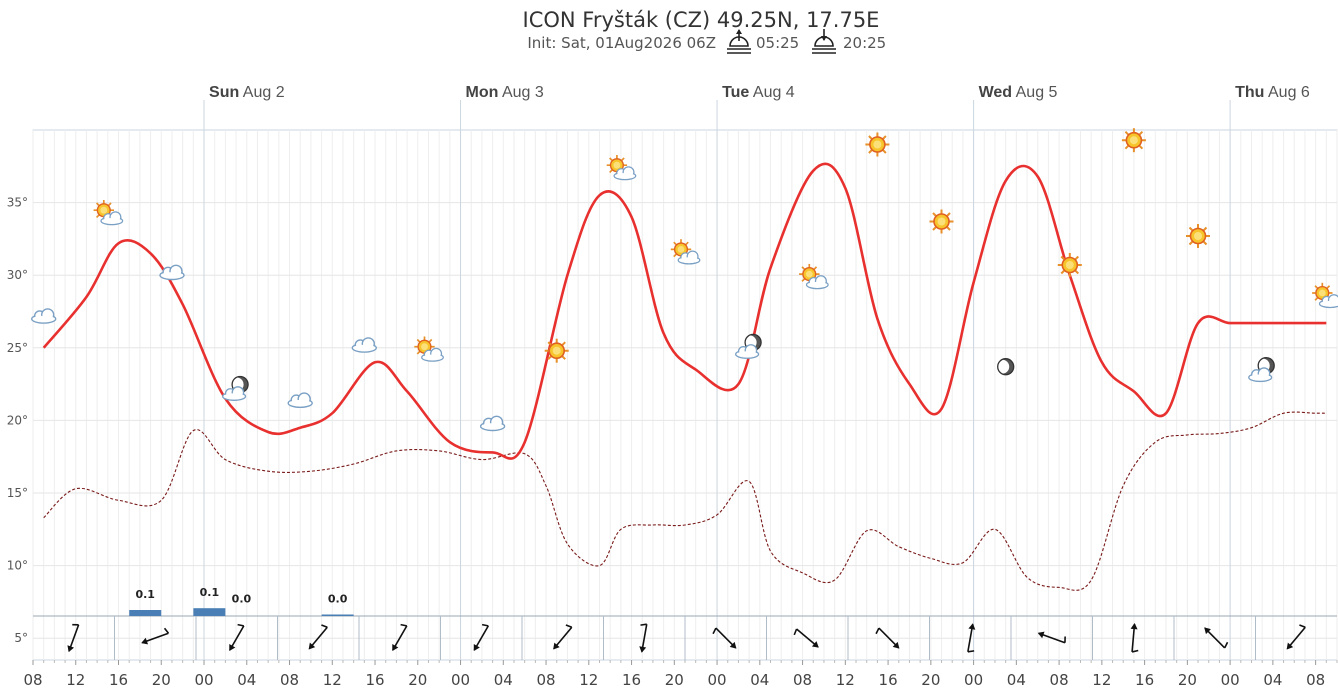 The image size is (1338, 691). I want to click on day-label: Wed Aug 5, so click(1018, 92).